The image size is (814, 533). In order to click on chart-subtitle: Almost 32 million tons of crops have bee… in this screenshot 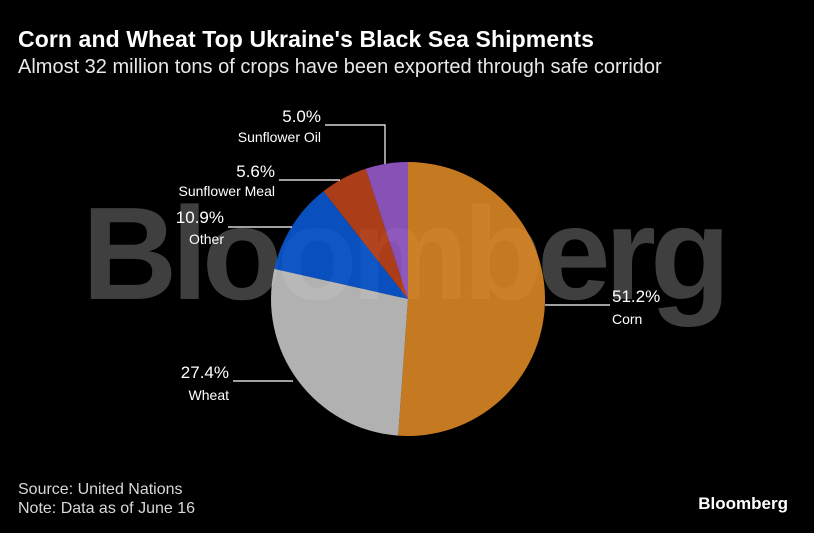, I will do `click(340, 67)`.